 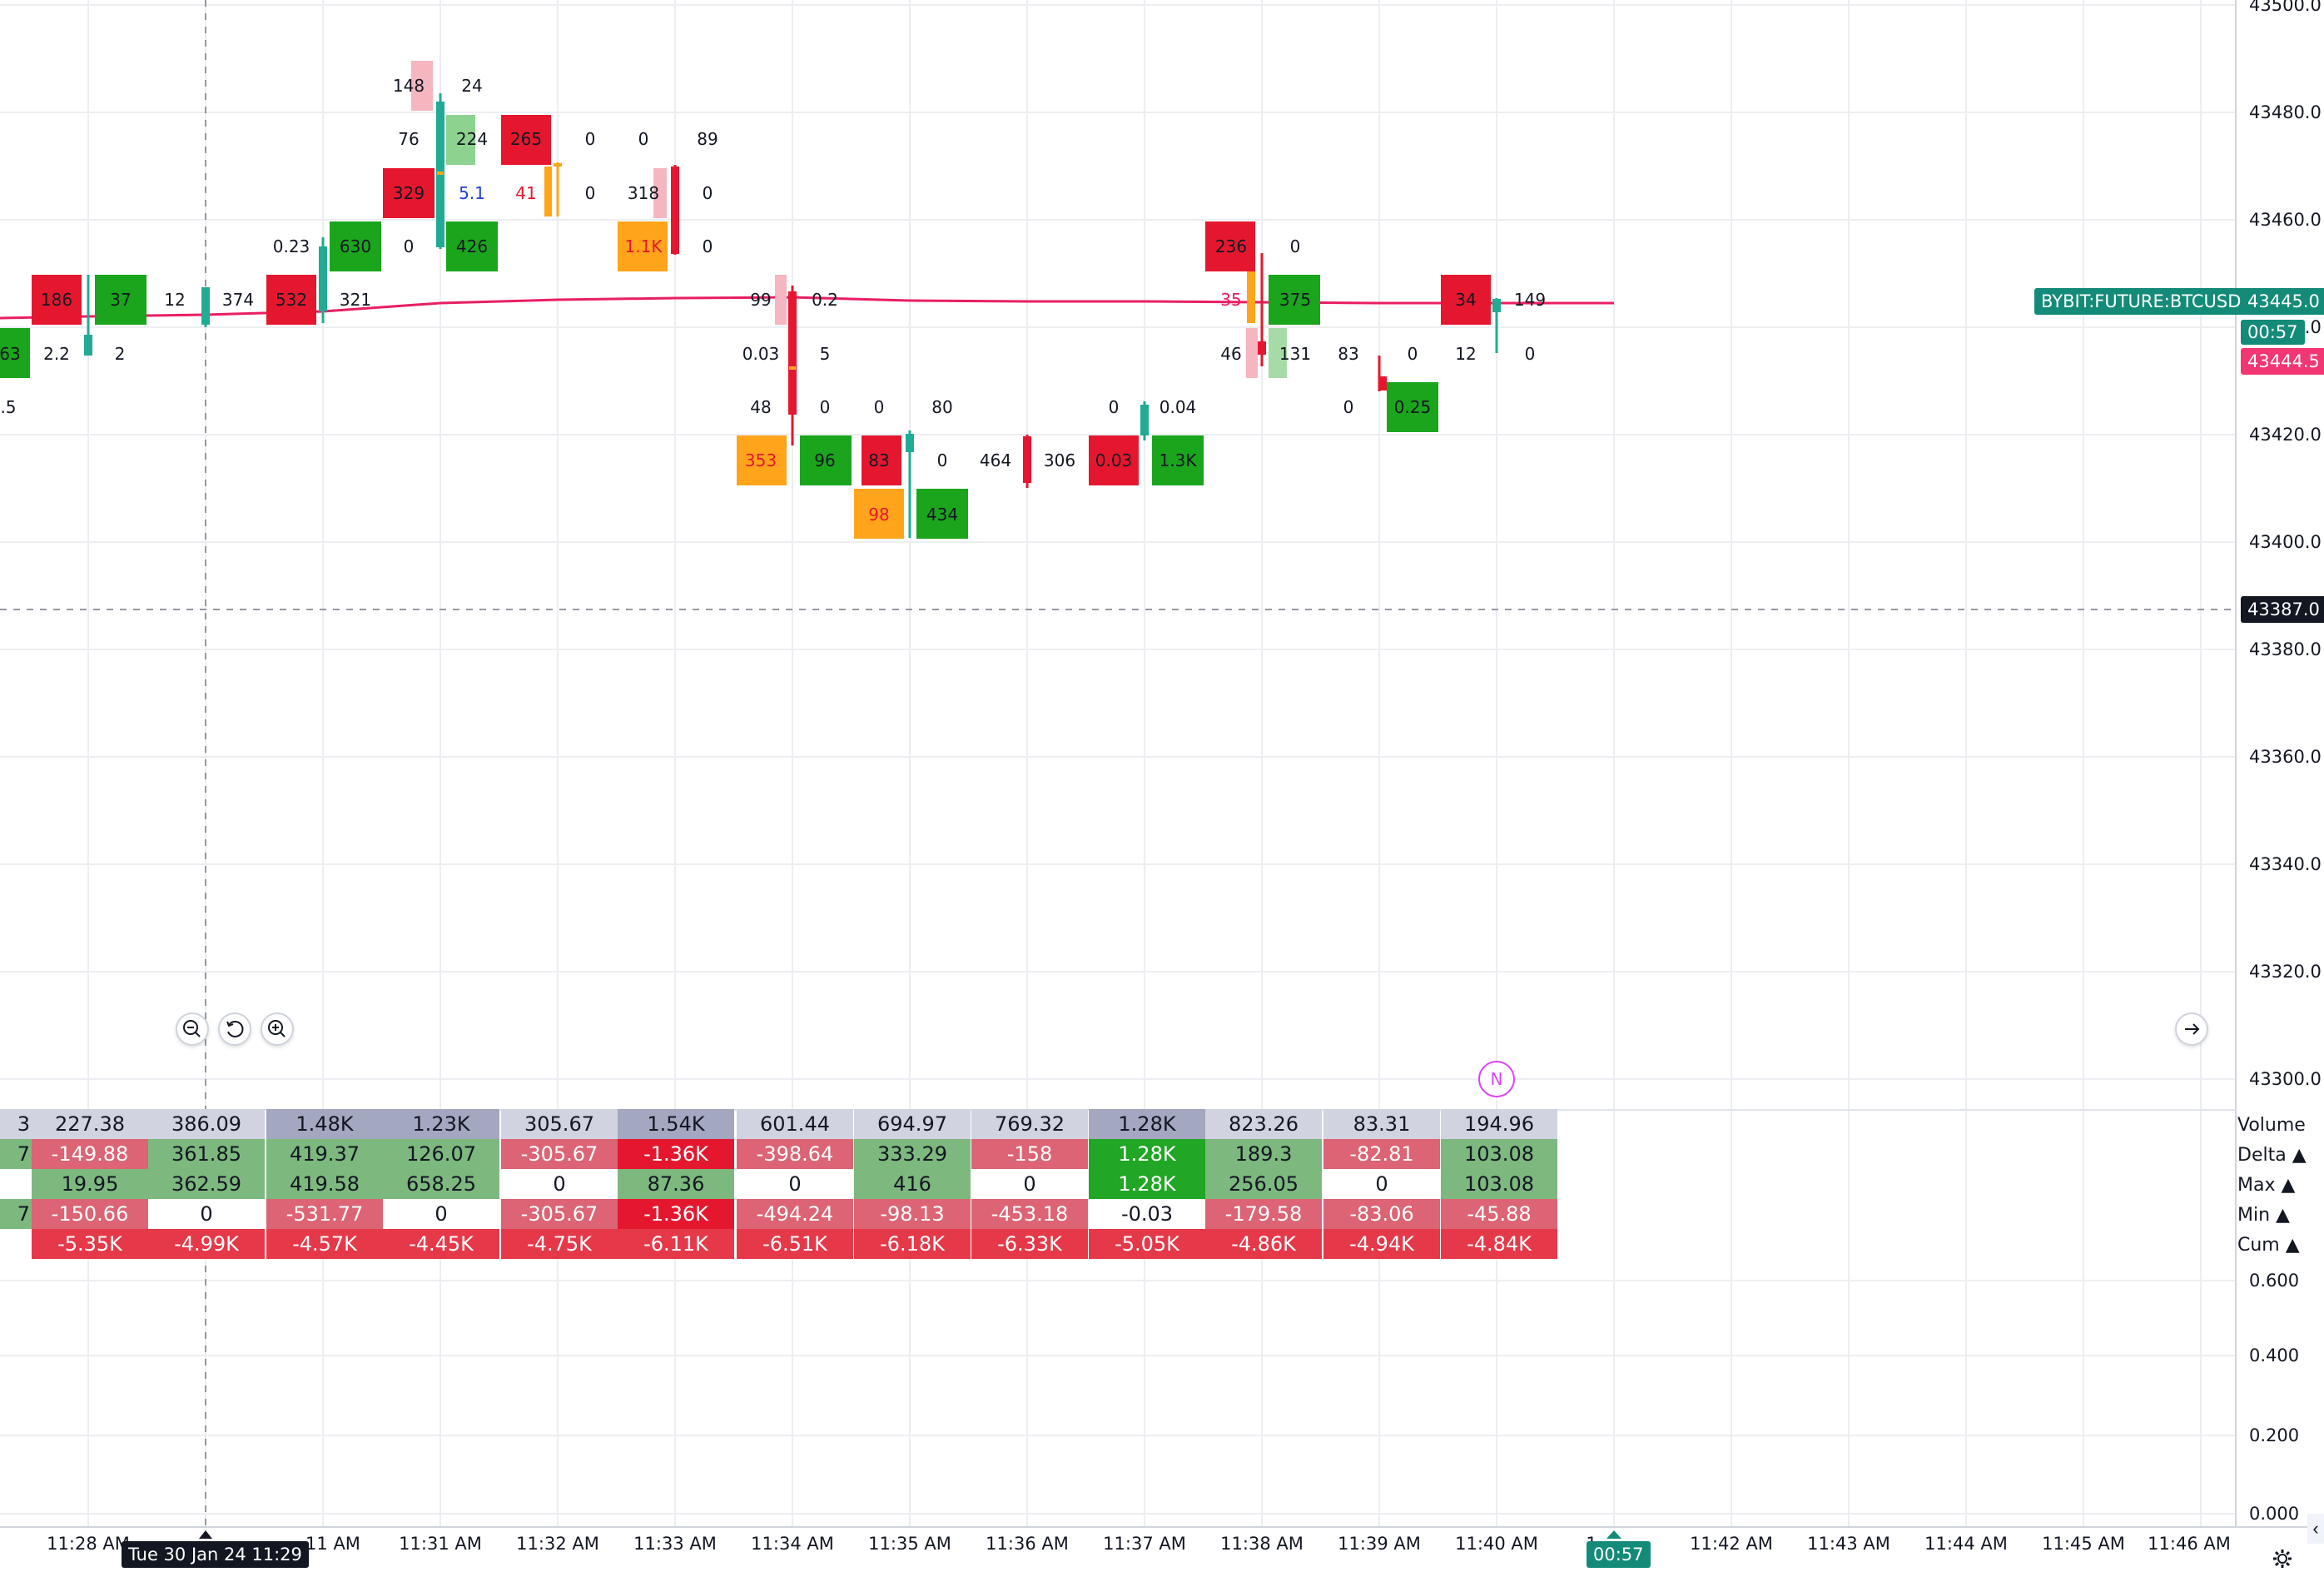 What do you see at coordinates (2282, 1558) in the screenshot?
I see `settings-button` at bounding box center [2282, 1558].